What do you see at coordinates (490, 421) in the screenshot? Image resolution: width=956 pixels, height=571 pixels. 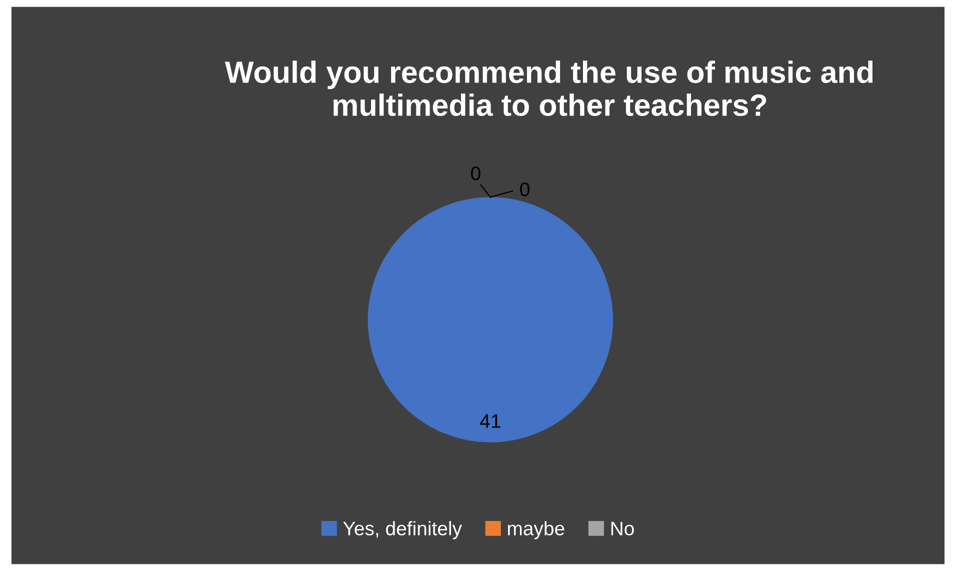 I see `data-label: 41` at bounding box center [490, 421].